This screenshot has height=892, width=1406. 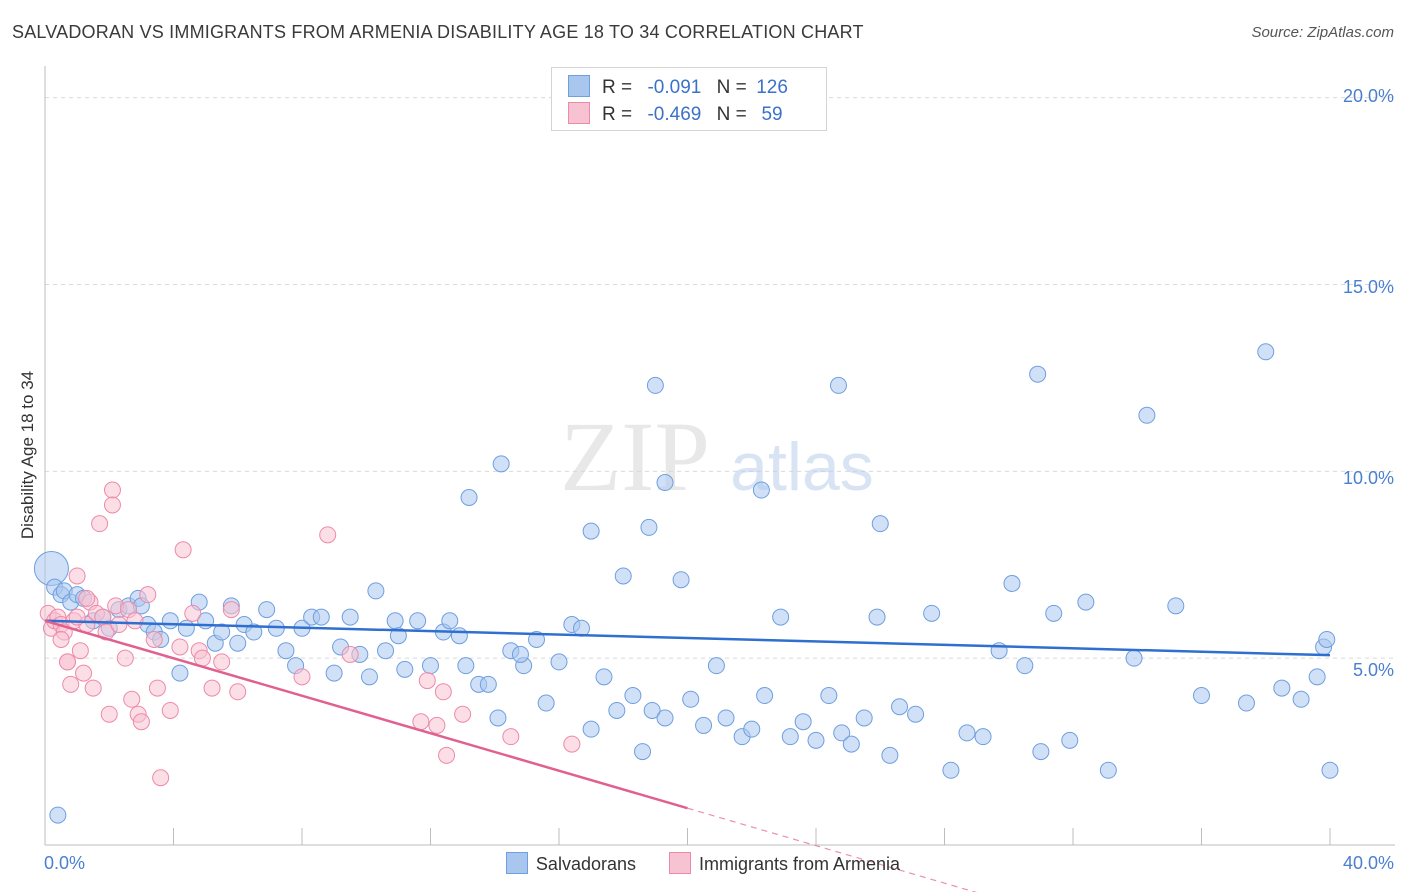 I want to click on x-min-label: 0.0%, so click(x=65, y=863).